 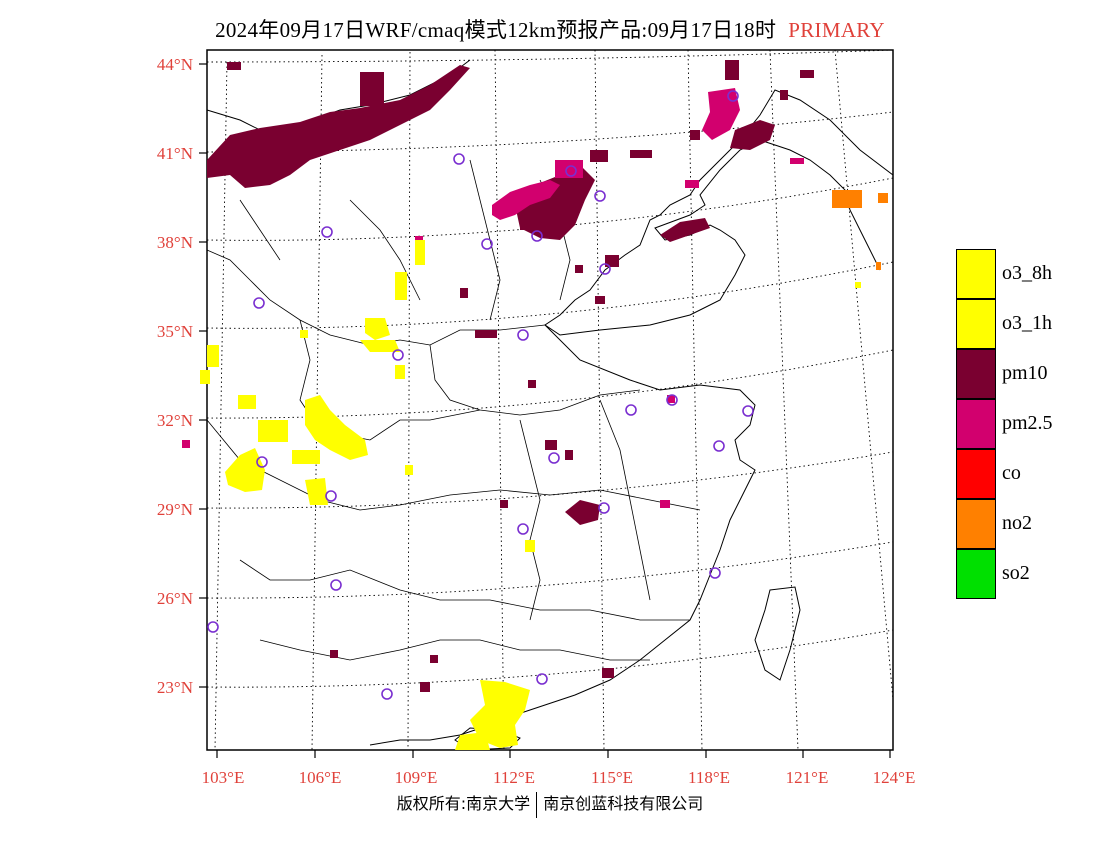 I want to click on primary-tag: PRIMARY, so click(x=836, y=30).